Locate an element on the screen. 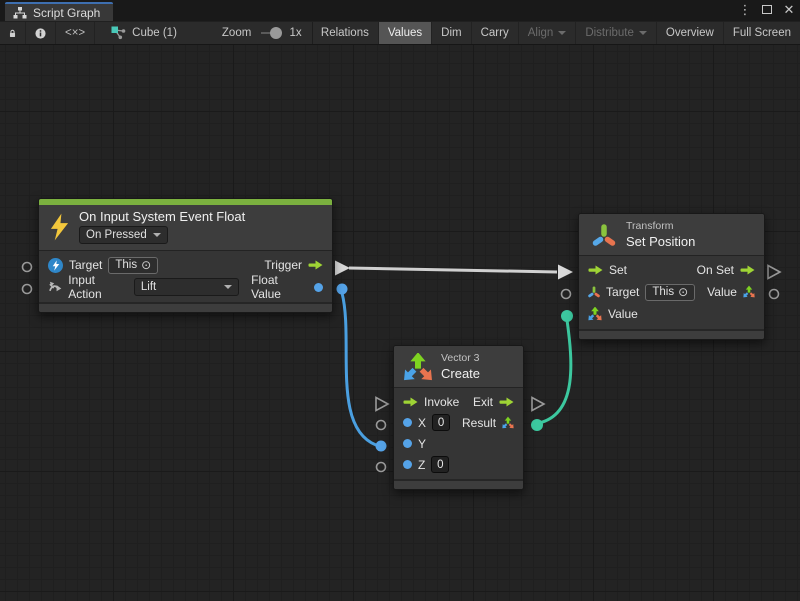  toolbar-button-values: Values is located at coordinates (405, 33).